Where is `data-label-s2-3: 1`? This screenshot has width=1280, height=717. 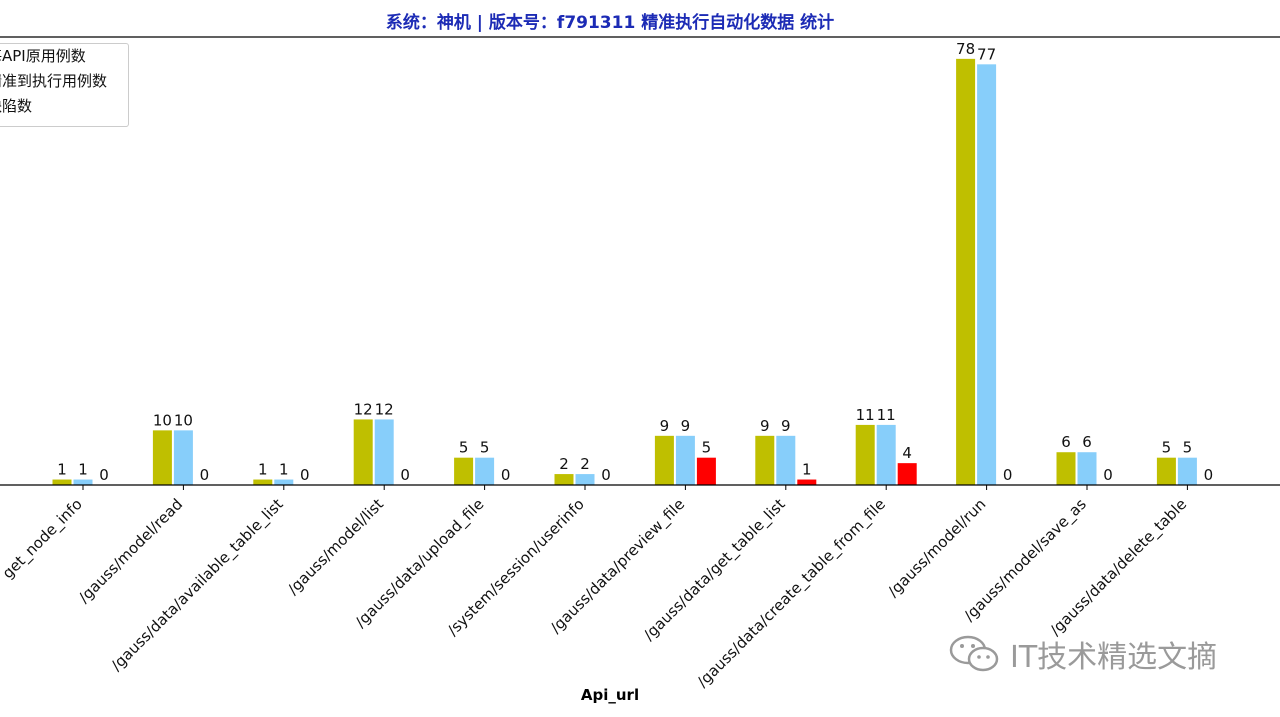
data-label-s2-3: 1 is located at coordinates (284, 470).